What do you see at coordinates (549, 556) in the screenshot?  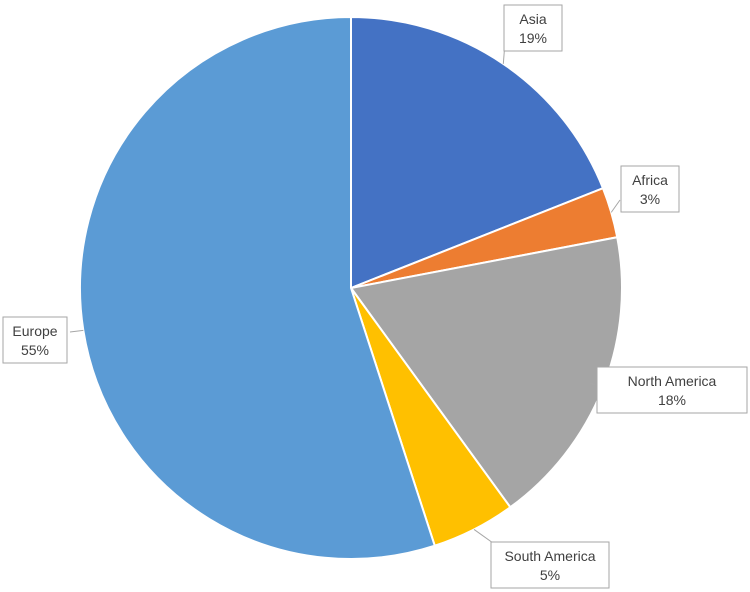 I see `data-label-category: South America` at bounding box center [549, 556].